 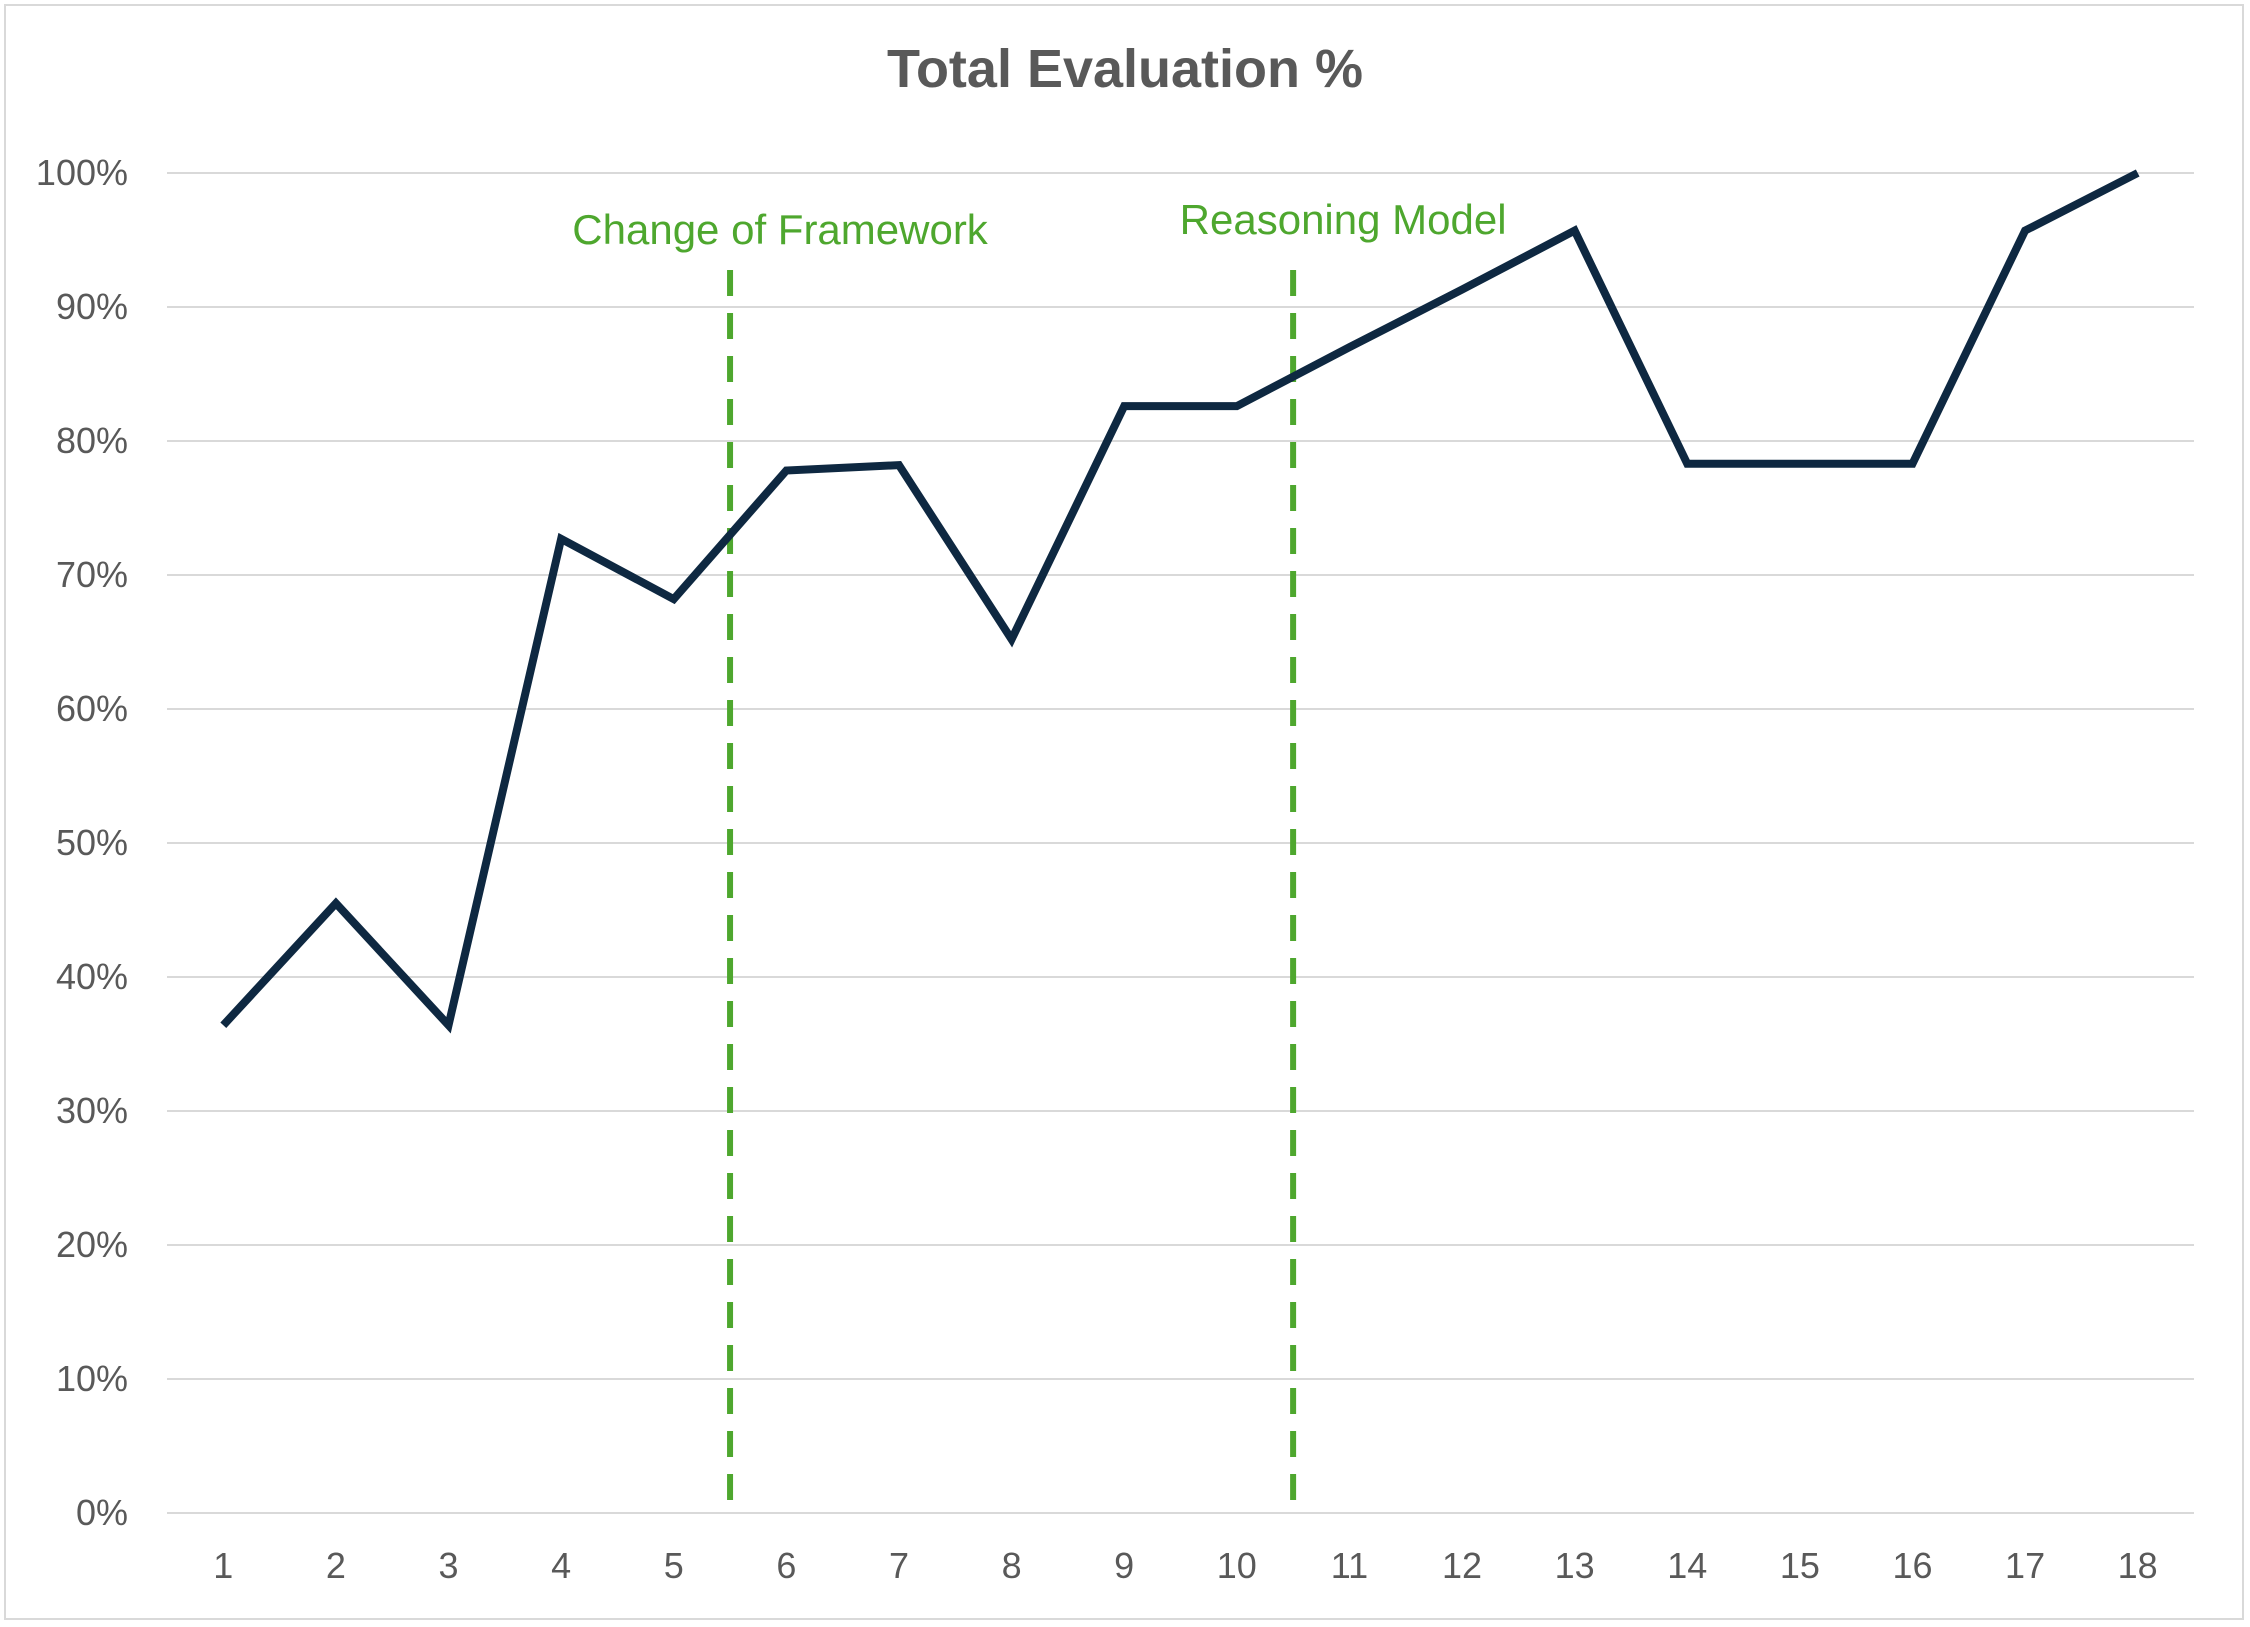 What do you see at coordinates (1912, 1565) in the screenshot?
I see `x-tick-label: 16` at bounding box center [1912, 1565].